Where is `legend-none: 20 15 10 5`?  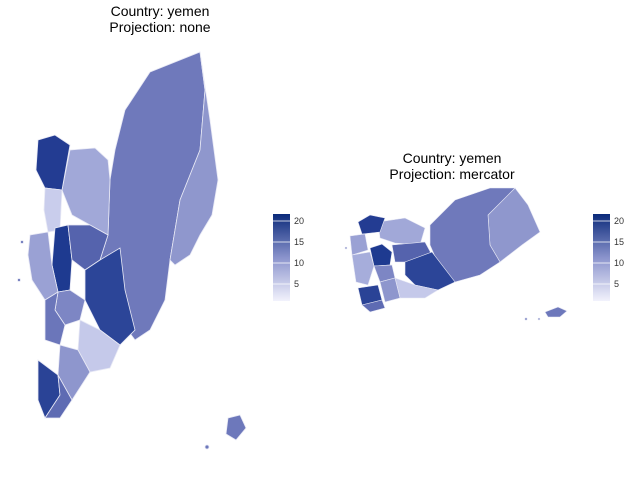
legend-none: 20 15 10 5 is located at coordinates (288, 257).